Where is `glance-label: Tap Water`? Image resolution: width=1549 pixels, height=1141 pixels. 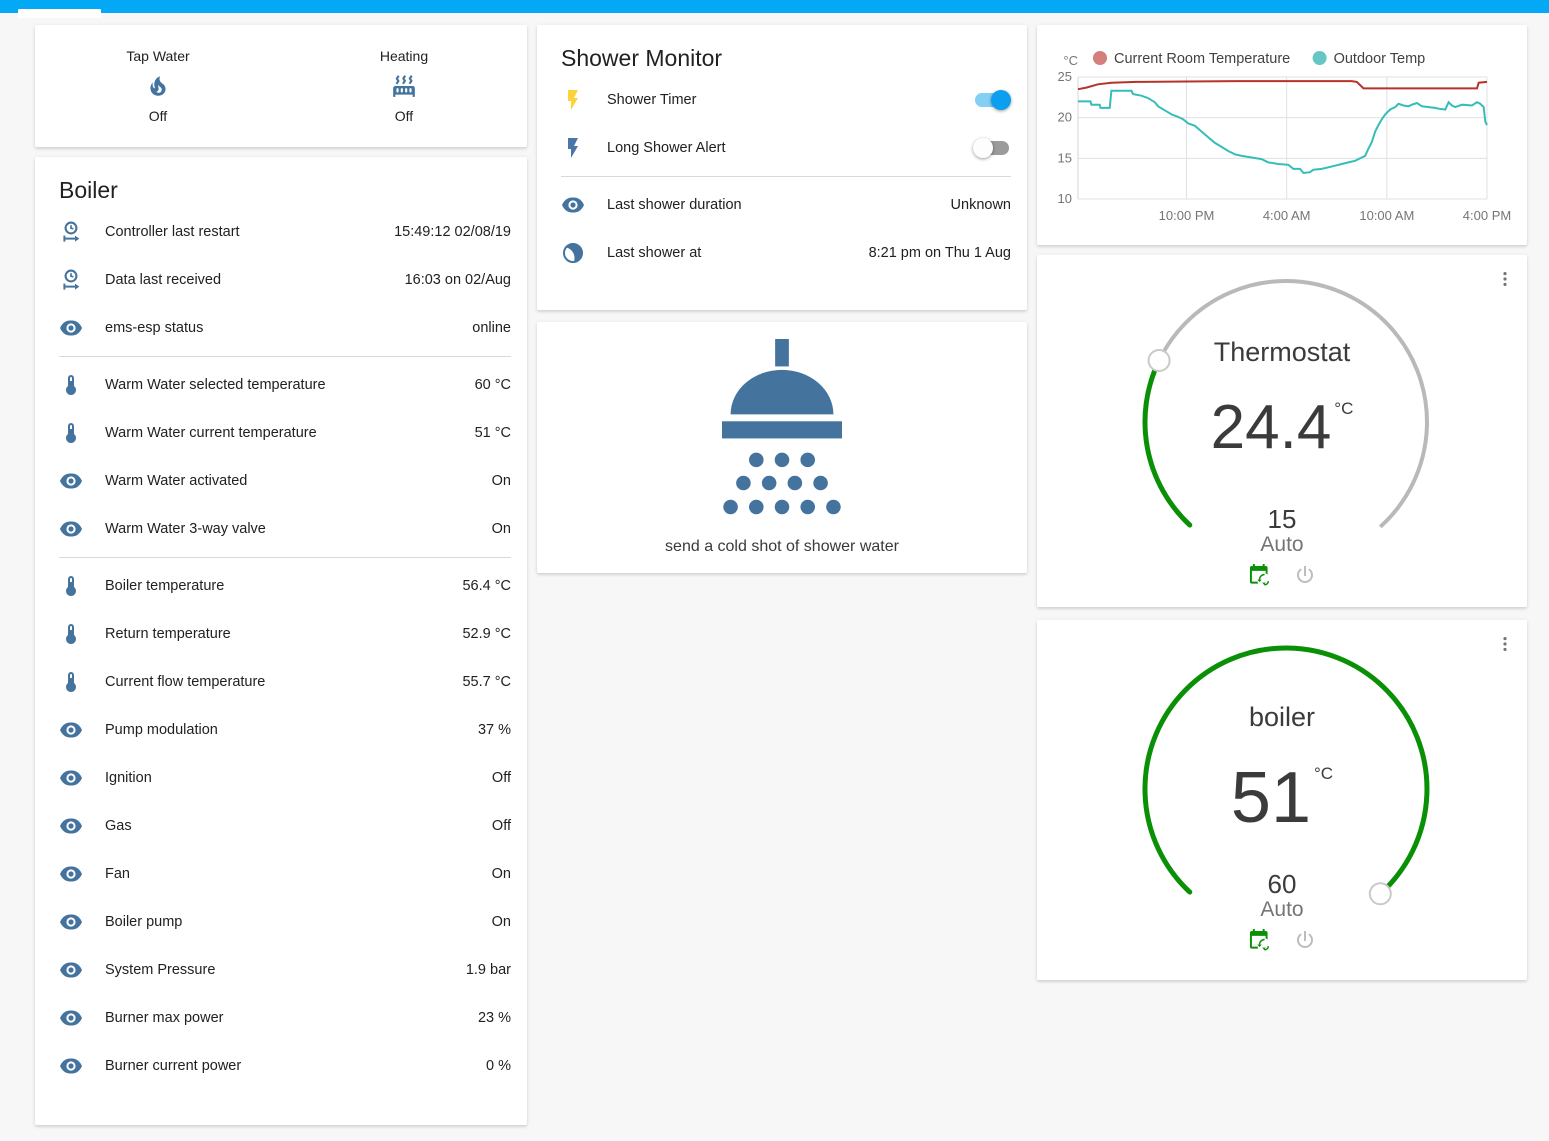
glance-label: Tap Water is located at coordinates (158, 56).